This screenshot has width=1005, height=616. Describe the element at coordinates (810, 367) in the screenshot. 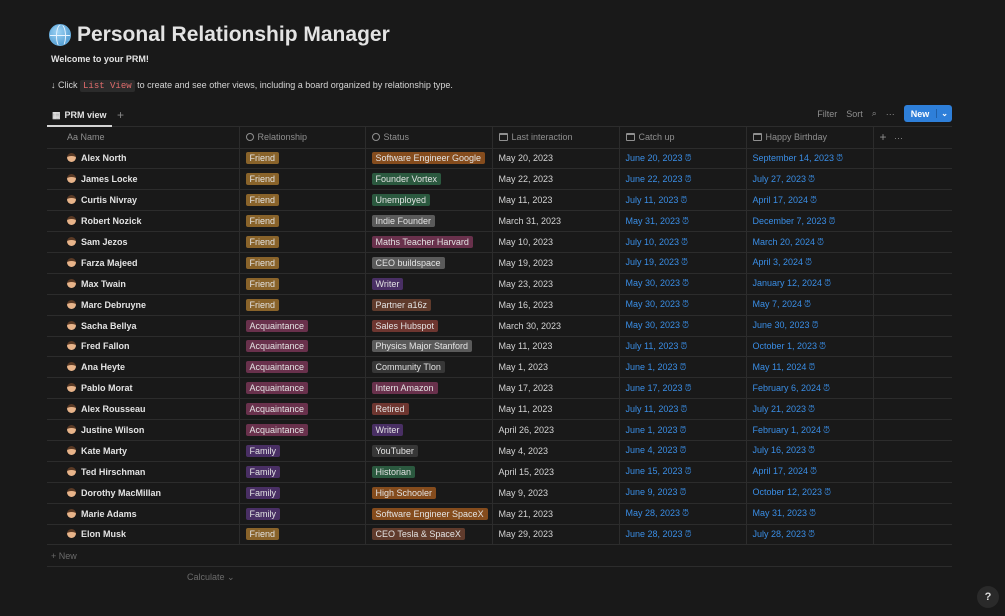

I see `birthday-cell: May 11, 2024 ⏰︎` at that location.